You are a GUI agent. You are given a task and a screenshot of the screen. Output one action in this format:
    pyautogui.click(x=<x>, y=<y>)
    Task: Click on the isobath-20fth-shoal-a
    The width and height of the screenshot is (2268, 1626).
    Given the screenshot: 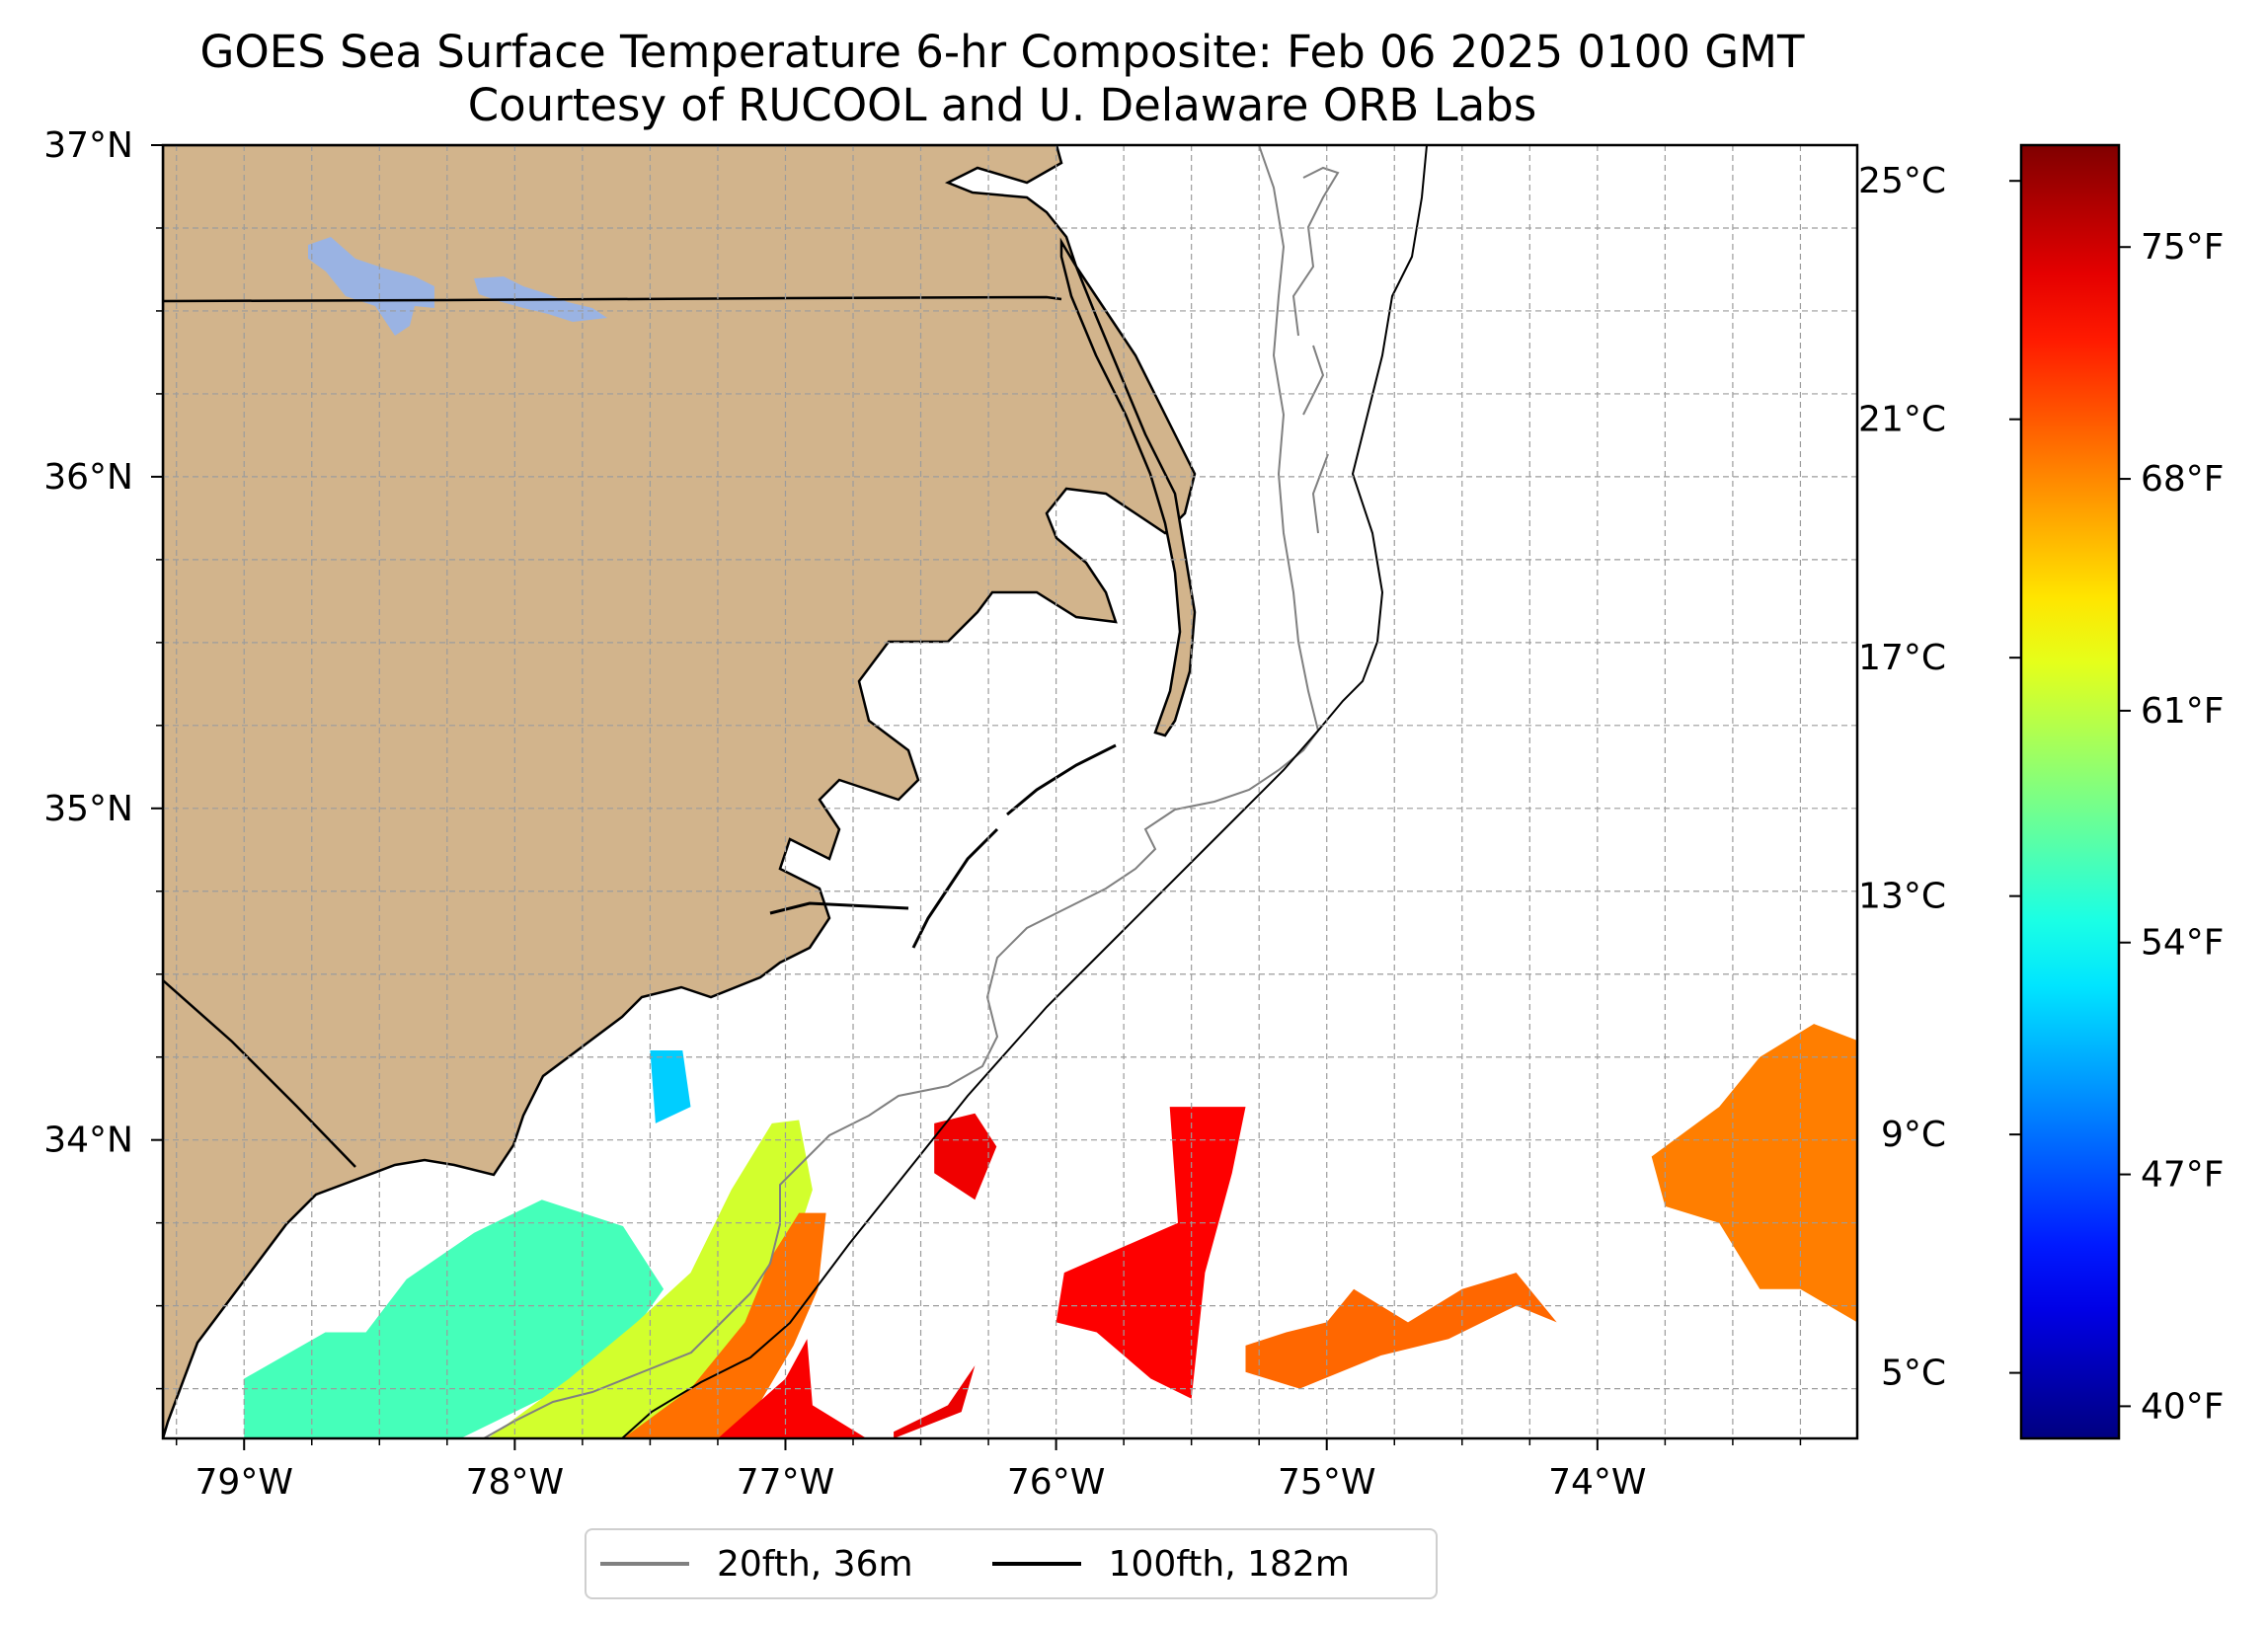 What is the action you would take?
    pyautogui.click(x=1315, y=350)
    